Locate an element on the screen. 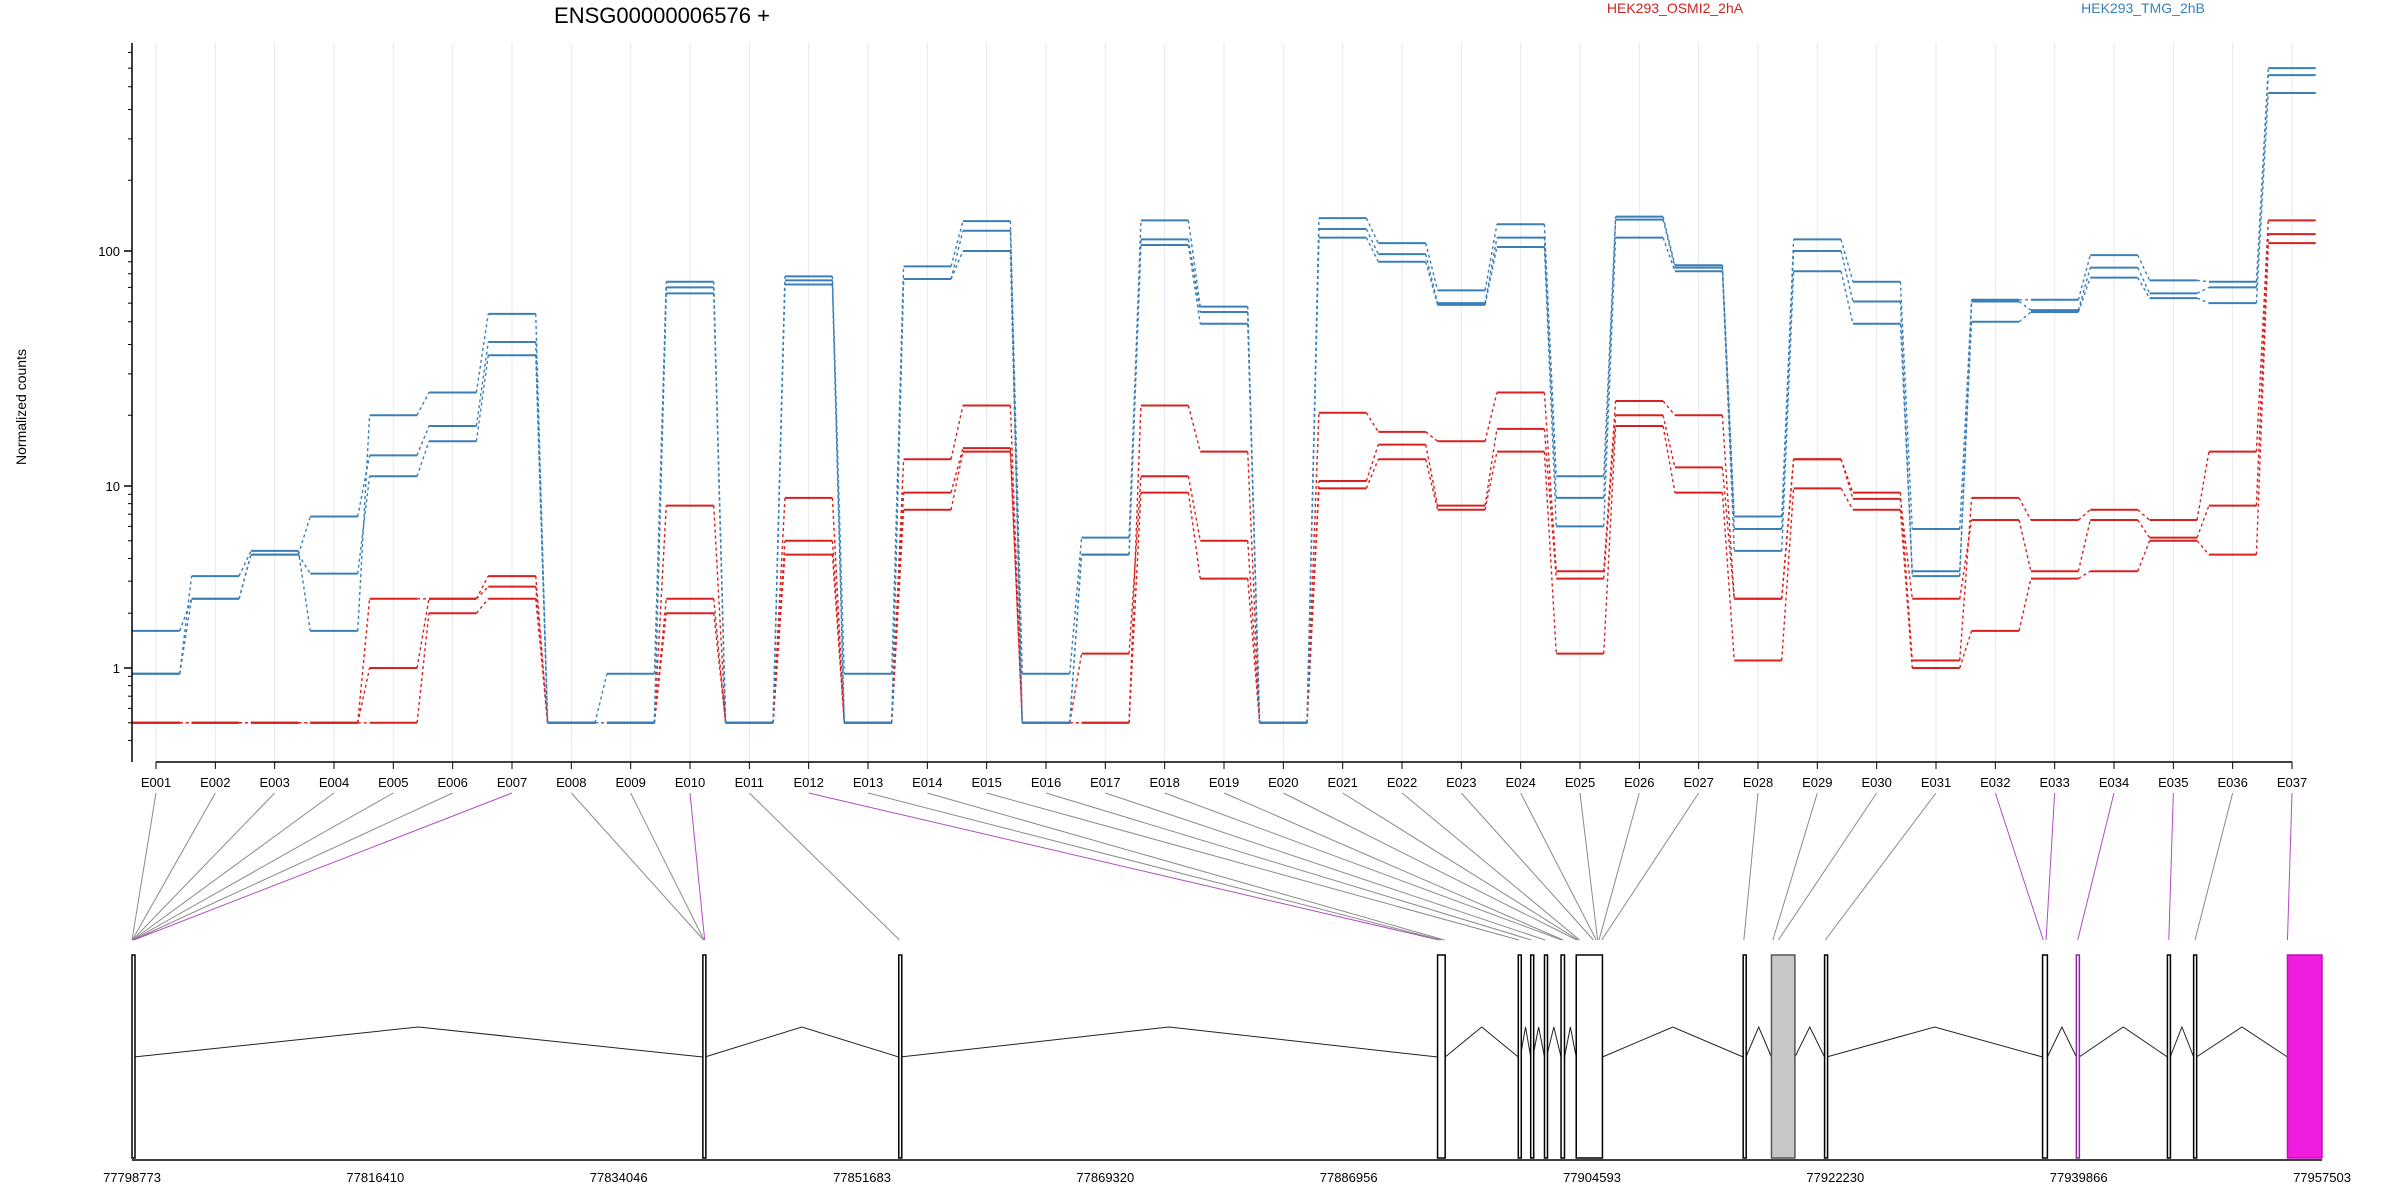  exon-connector-e015 is located at coordinates (1253, 866).